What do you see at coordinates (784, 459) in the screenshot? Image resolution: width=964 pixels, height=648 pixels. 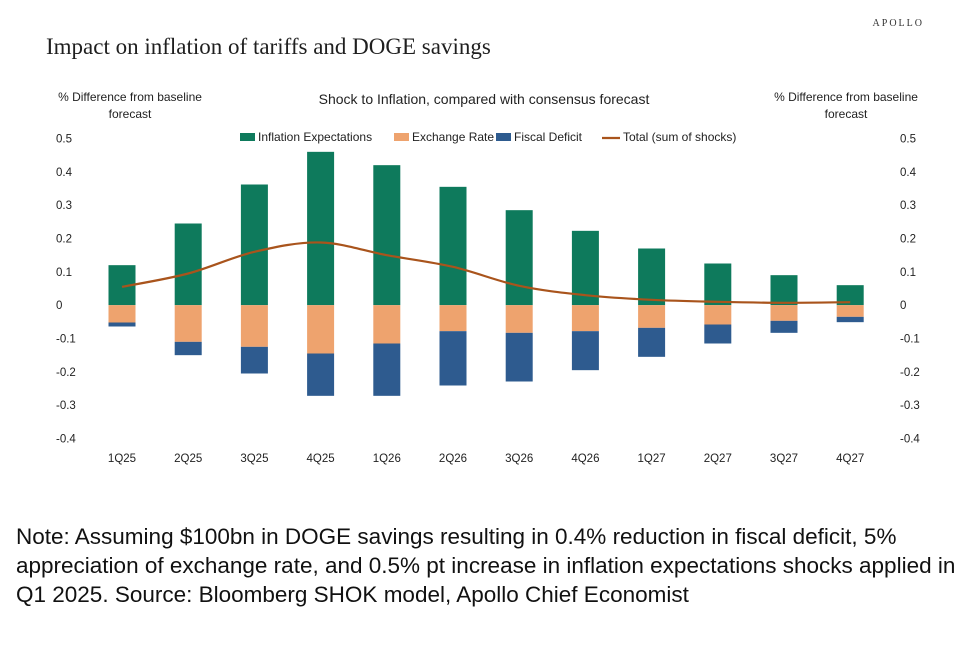 I see `x-tick-label: 3Q27` at bounding box center [784, 459].